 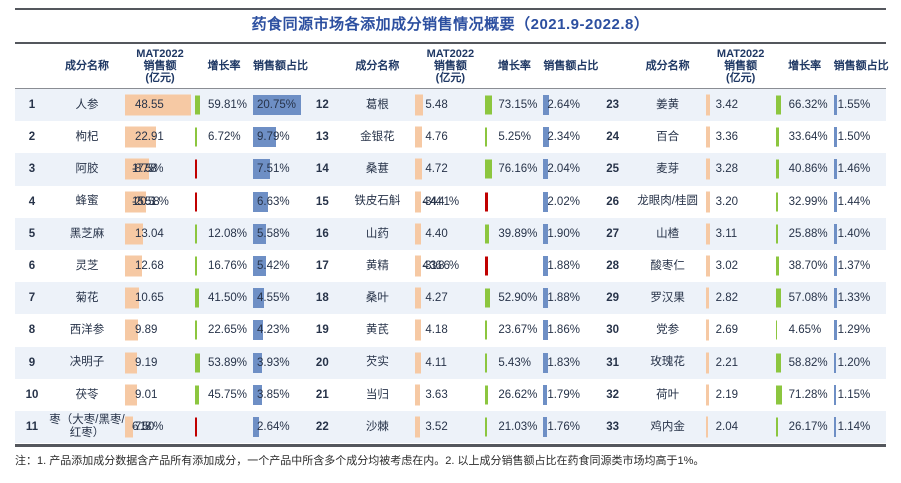 I want to click on rank-cell: 26, so click(x=613, y=201).